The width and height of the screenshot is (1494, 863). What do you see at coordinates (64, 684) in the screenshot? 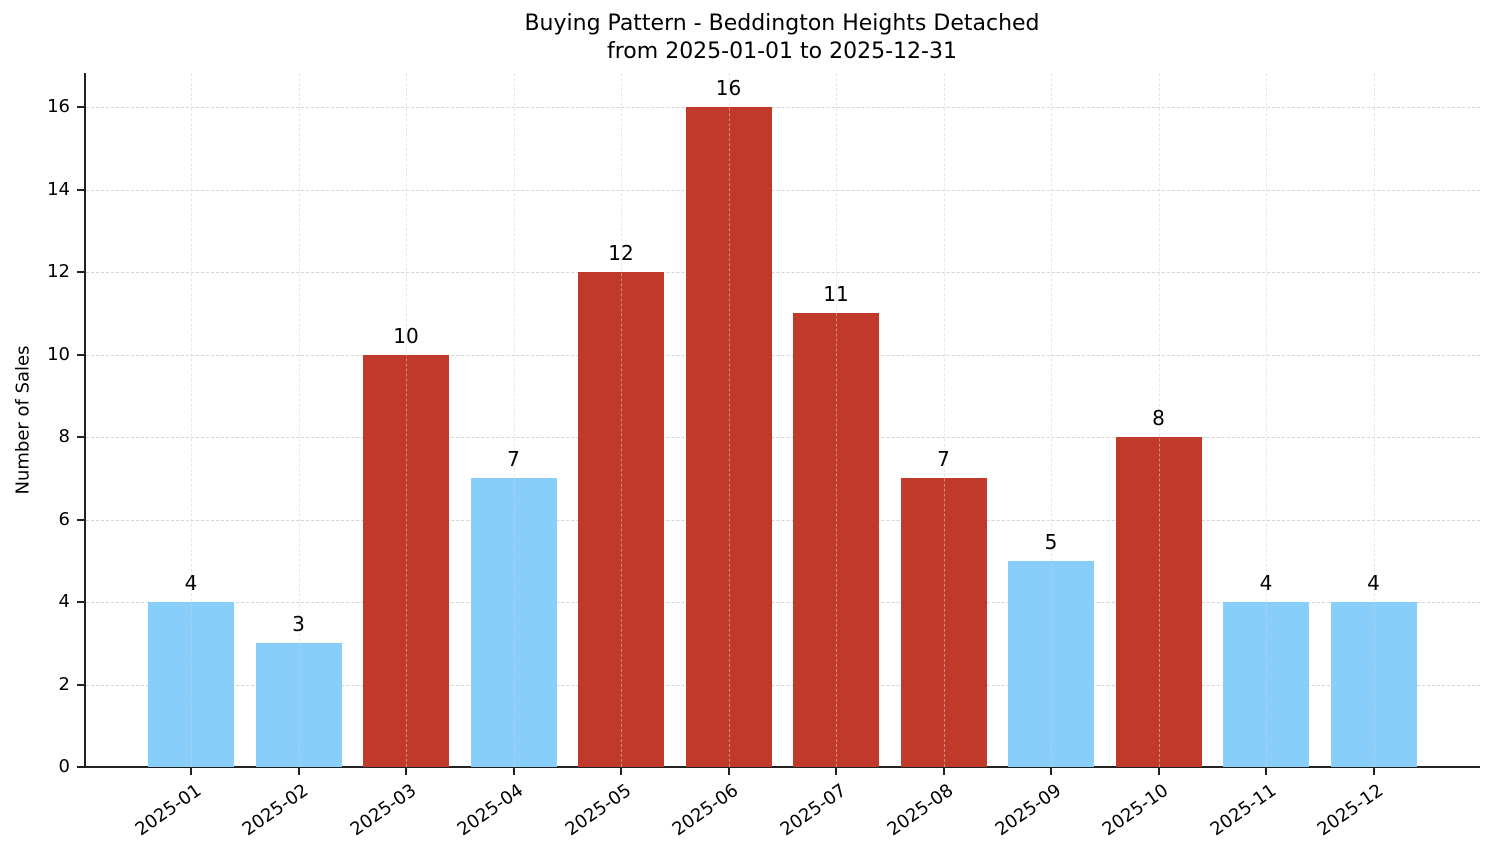
I see `y-tick-label: 2` at bounding box center [64, 684].